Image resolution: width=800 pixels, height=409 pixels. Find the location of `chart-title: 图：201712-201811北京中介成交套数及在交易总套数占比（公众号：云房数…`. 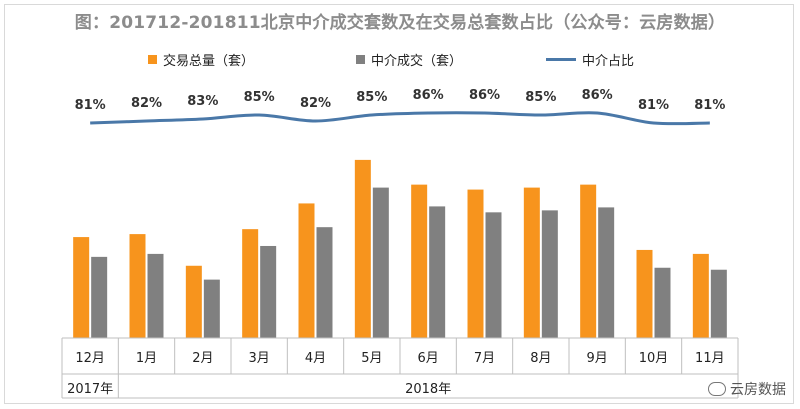

chart-title: 图：201712-201811北京中介成交套数及在交易总套数占比（公众号：云房数… is located at coordinates (400, 23).